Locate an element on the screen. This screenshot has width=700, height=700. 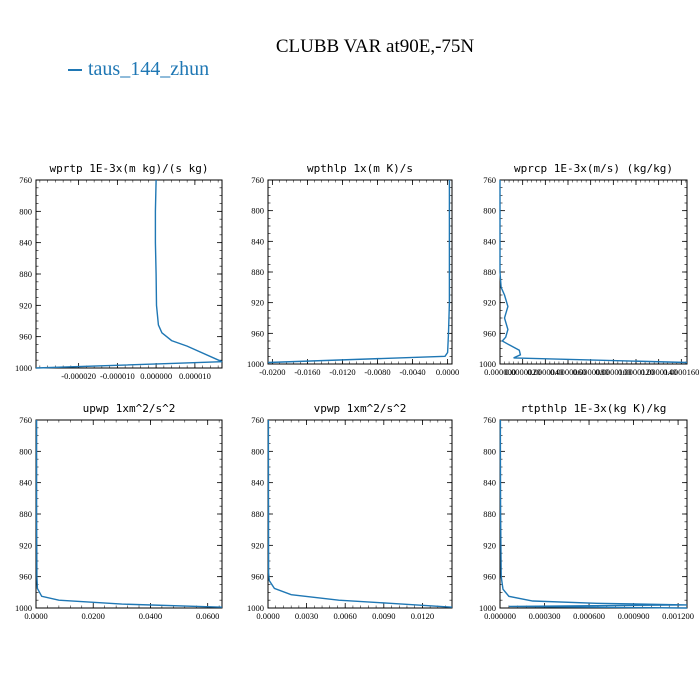
xtick-label: -0.000010 is located at coordinates (117, 376).